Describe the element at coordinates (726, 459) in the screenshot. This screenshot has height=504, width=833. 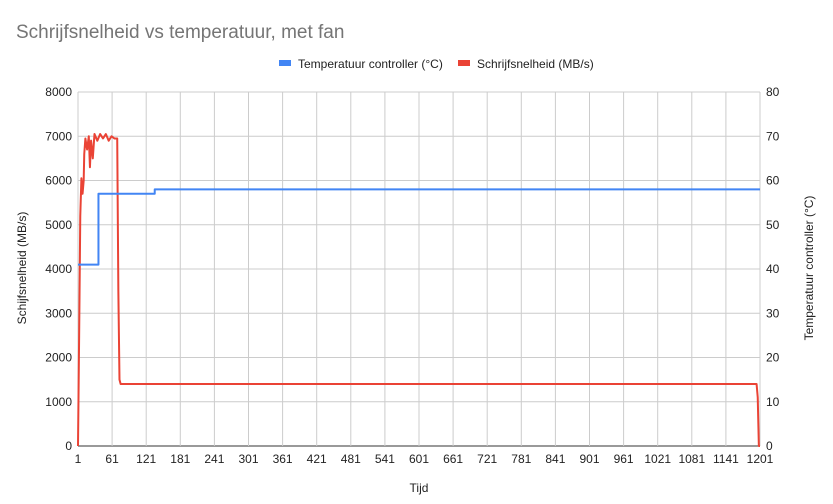
I see `x-tick-label: 1141` at that location.